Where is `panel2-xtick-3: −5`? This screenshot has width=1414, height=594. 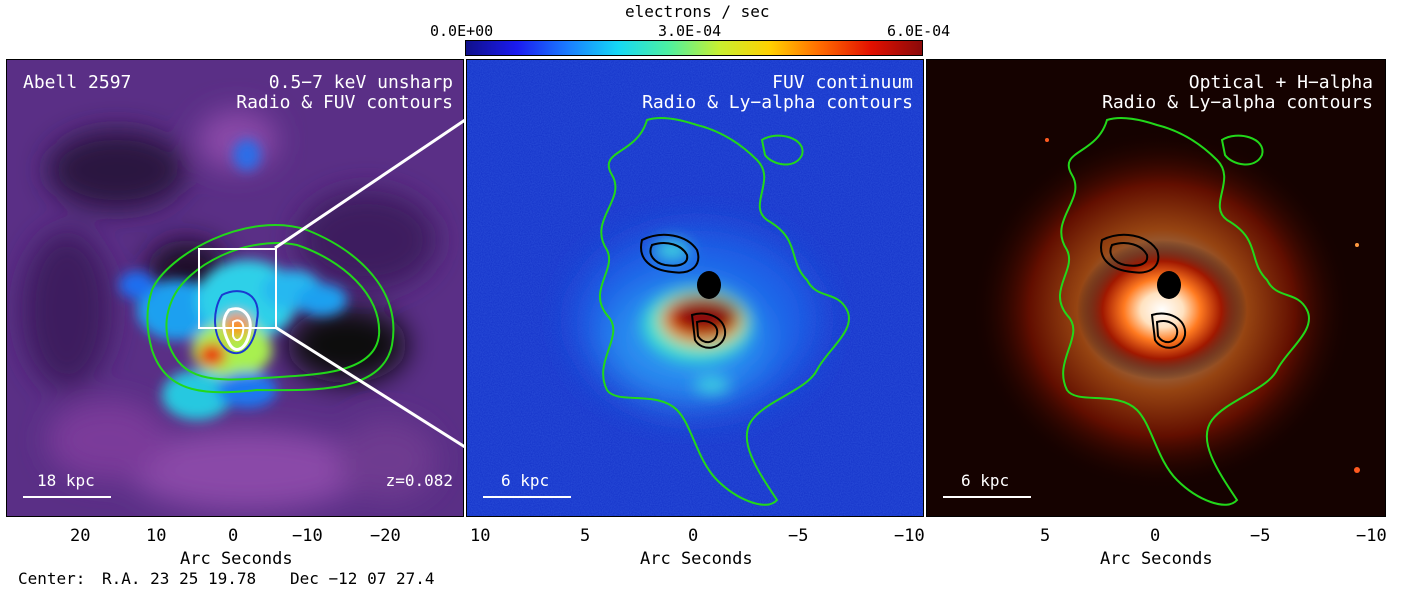 panel2-xtick-3: −5 is located at coordinates (798, 536).